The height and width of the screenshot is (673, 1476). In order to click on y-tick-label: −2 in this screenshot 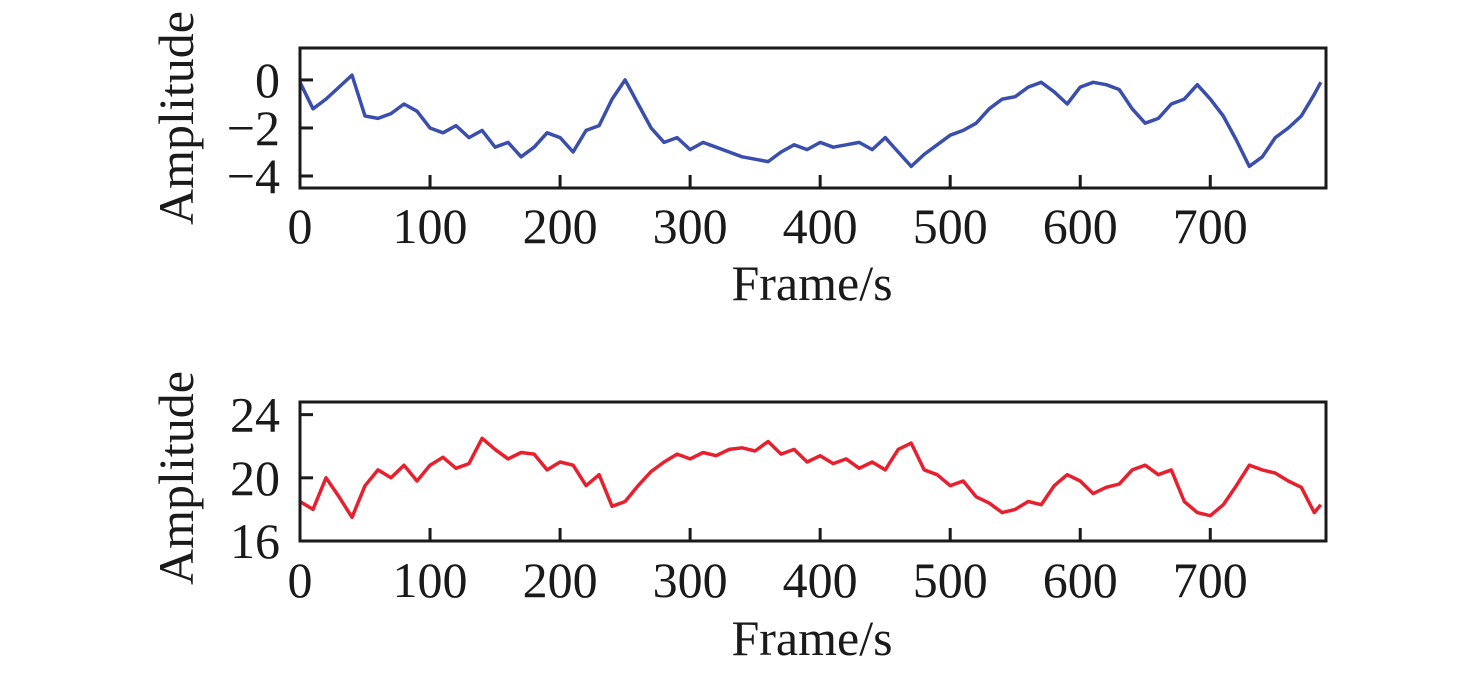, I will do `click(253, 128)`.